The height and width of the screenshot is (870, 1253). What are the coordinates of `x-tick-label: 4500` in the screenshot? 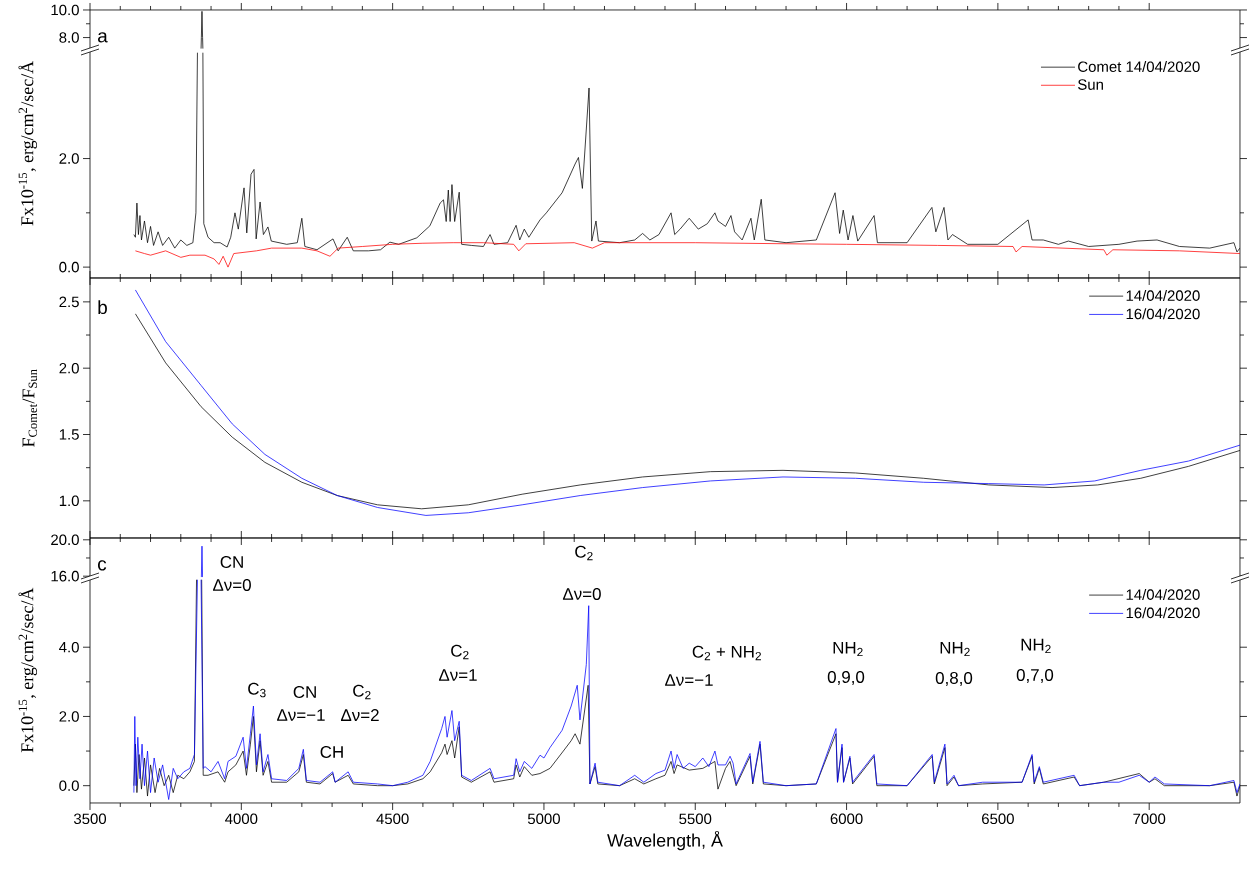 It's located at (392, 819).